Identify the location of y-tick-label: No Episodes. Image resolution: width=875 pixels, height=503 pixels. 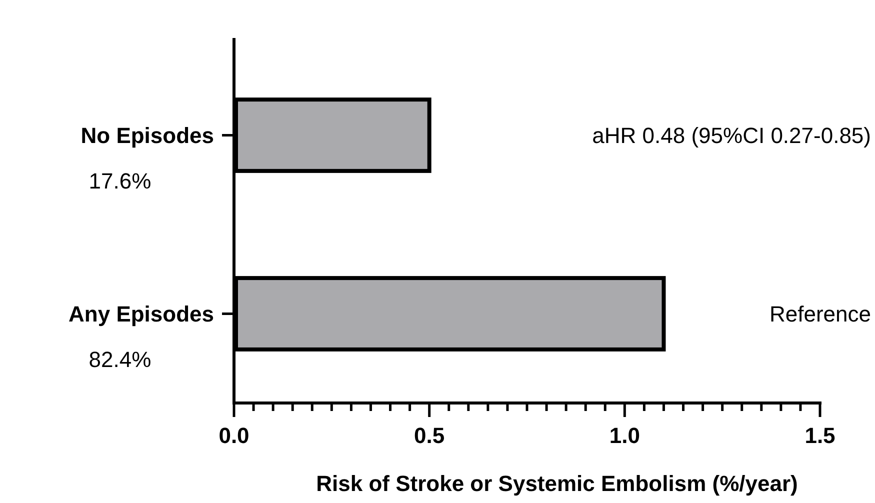
(147, 135).